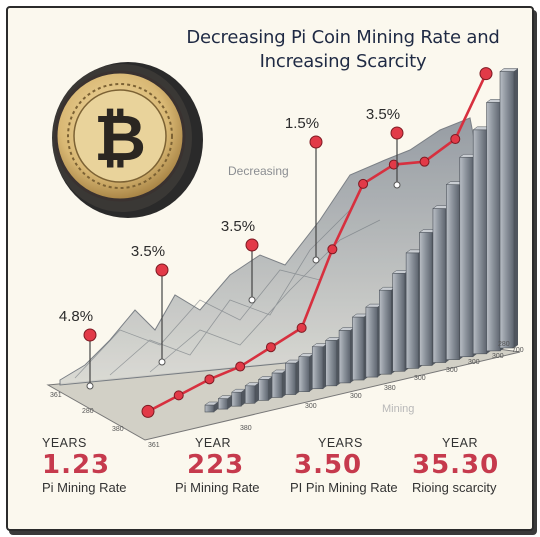 Image resolution: width=540 pixels, height=537 pixels. I want to click on x-tick-3: 380, so click(118, 429).